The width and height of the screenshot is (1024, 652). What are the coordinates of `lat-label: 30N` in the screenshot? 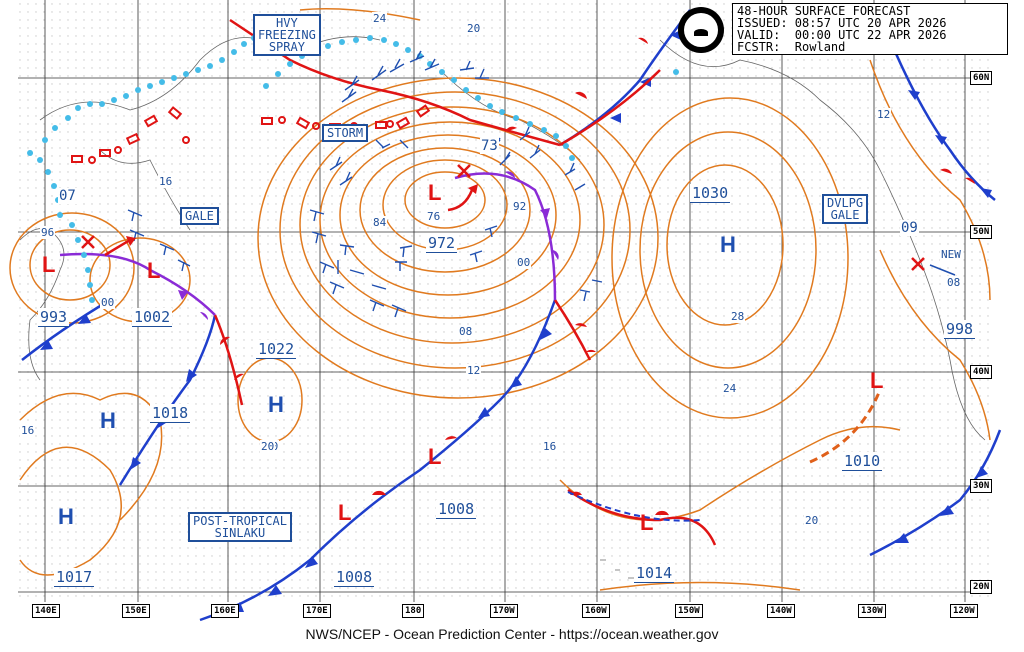 It's located at (981, 486).